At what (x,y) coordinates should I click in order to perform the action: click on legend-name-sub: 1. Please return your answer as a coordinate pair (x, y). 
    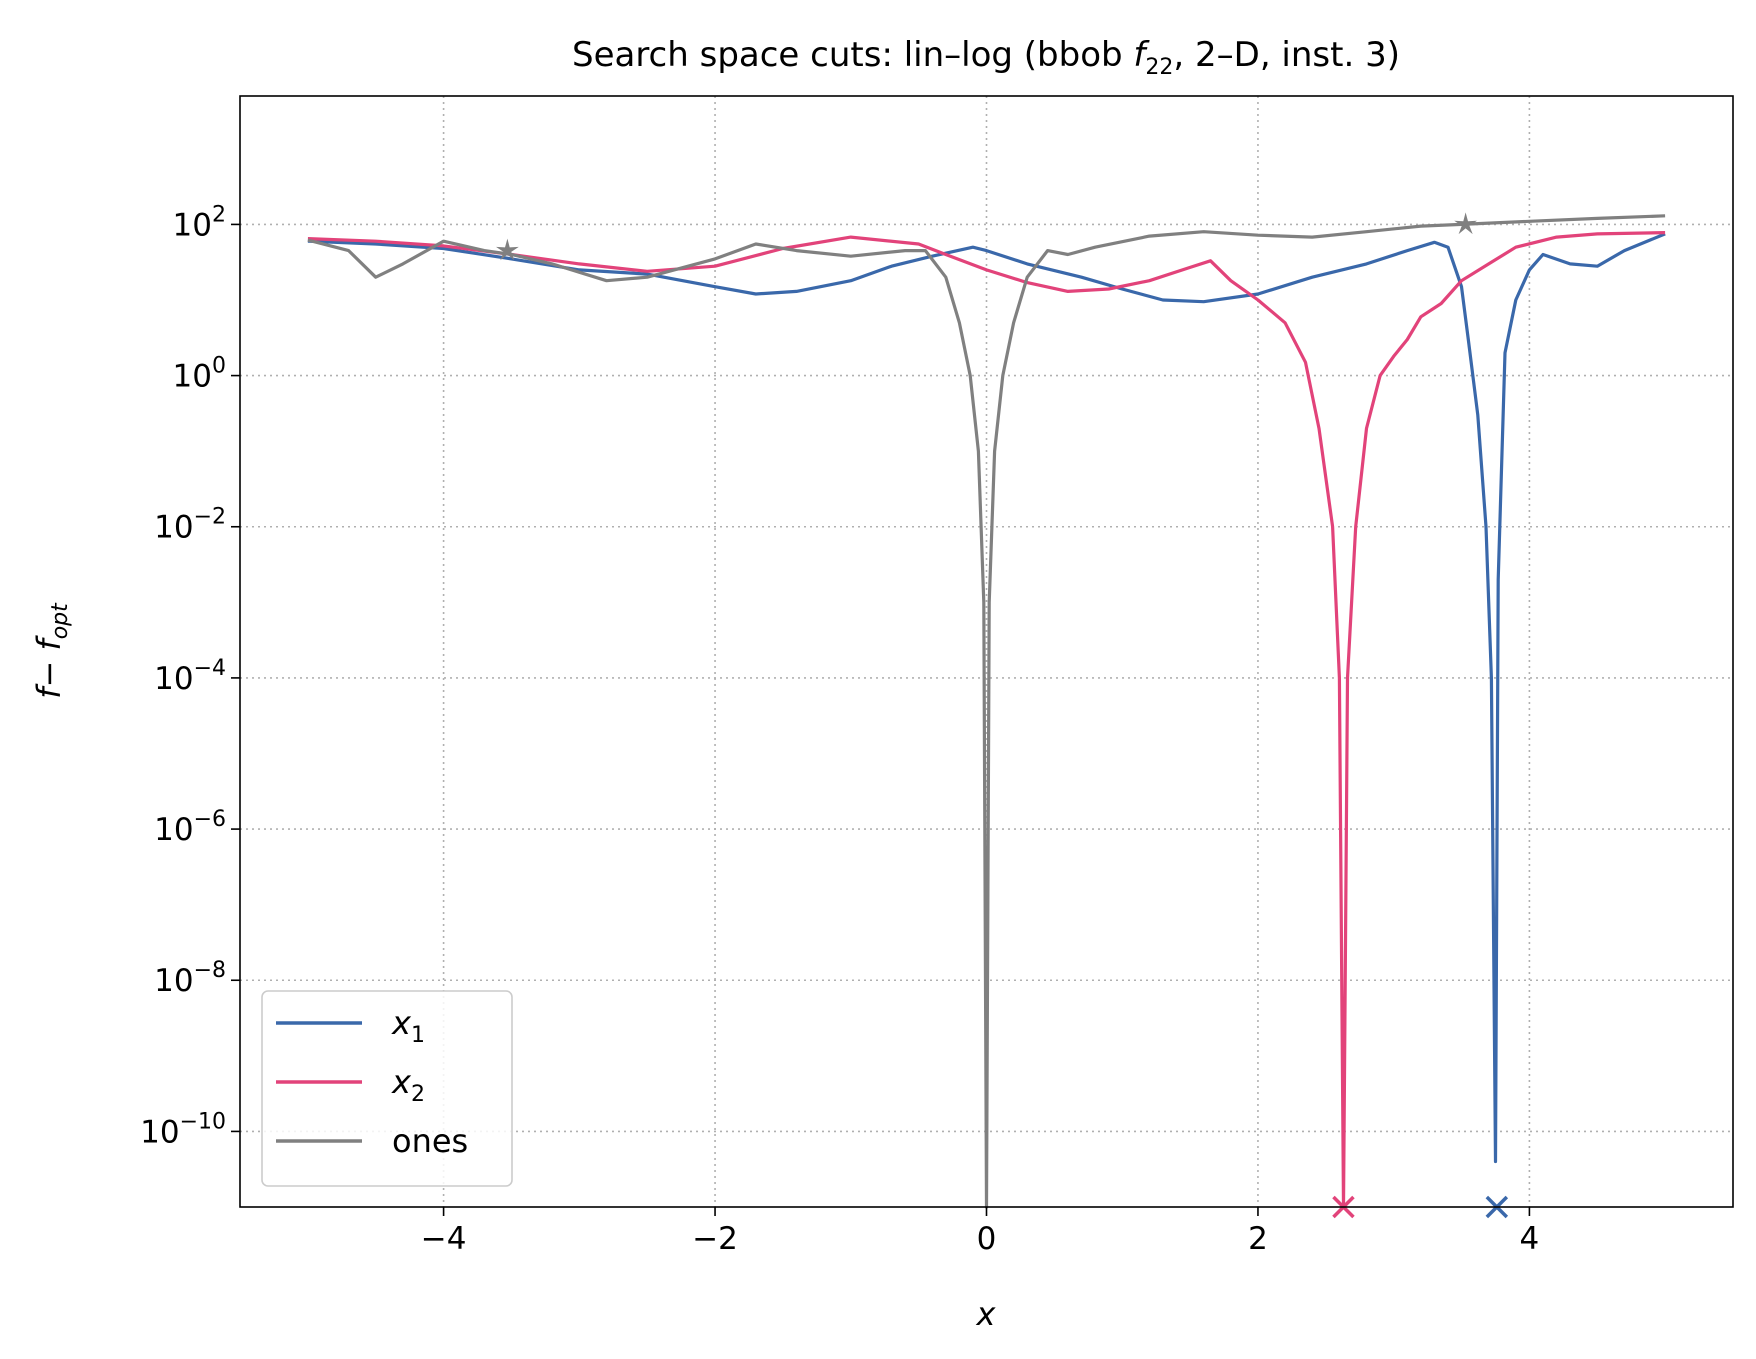
    Looking at the image, I should click on (418, 1035).